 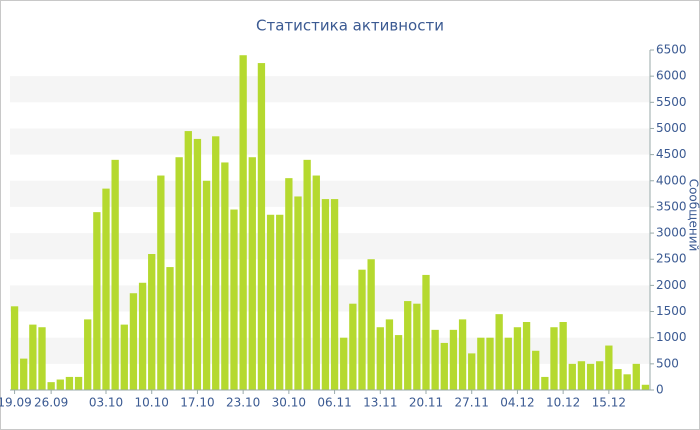 I want to click on x-tick-label: 10.12, so click(x=563, y=403).